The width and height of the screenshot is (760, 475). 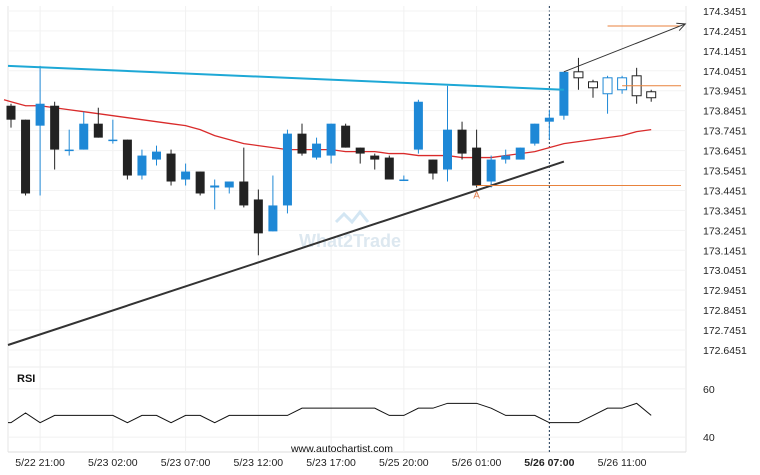 I want to click on time-tick-label: 5/23 02:00, so click(x=113, y=463).